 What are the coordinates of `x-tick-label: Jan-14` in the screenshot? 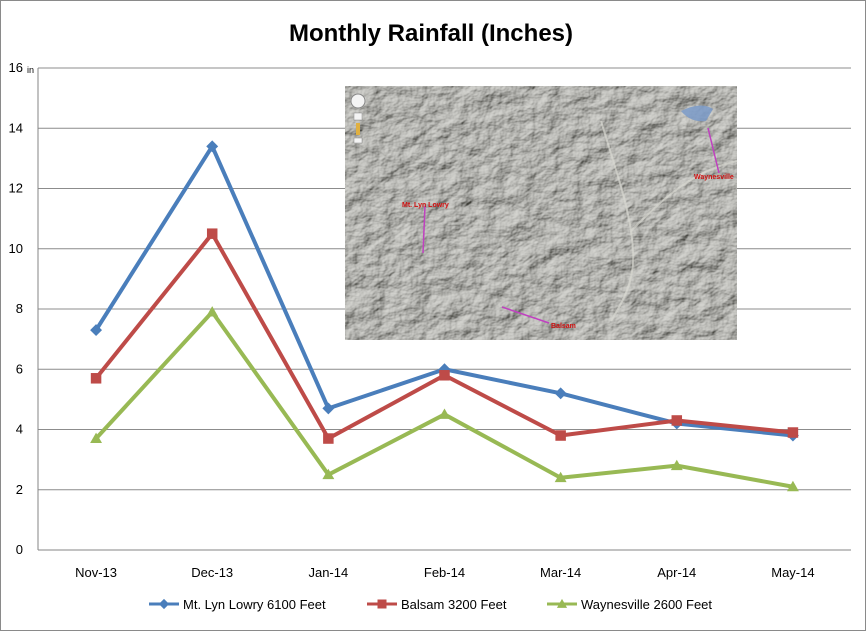 It's located at (328, 572).